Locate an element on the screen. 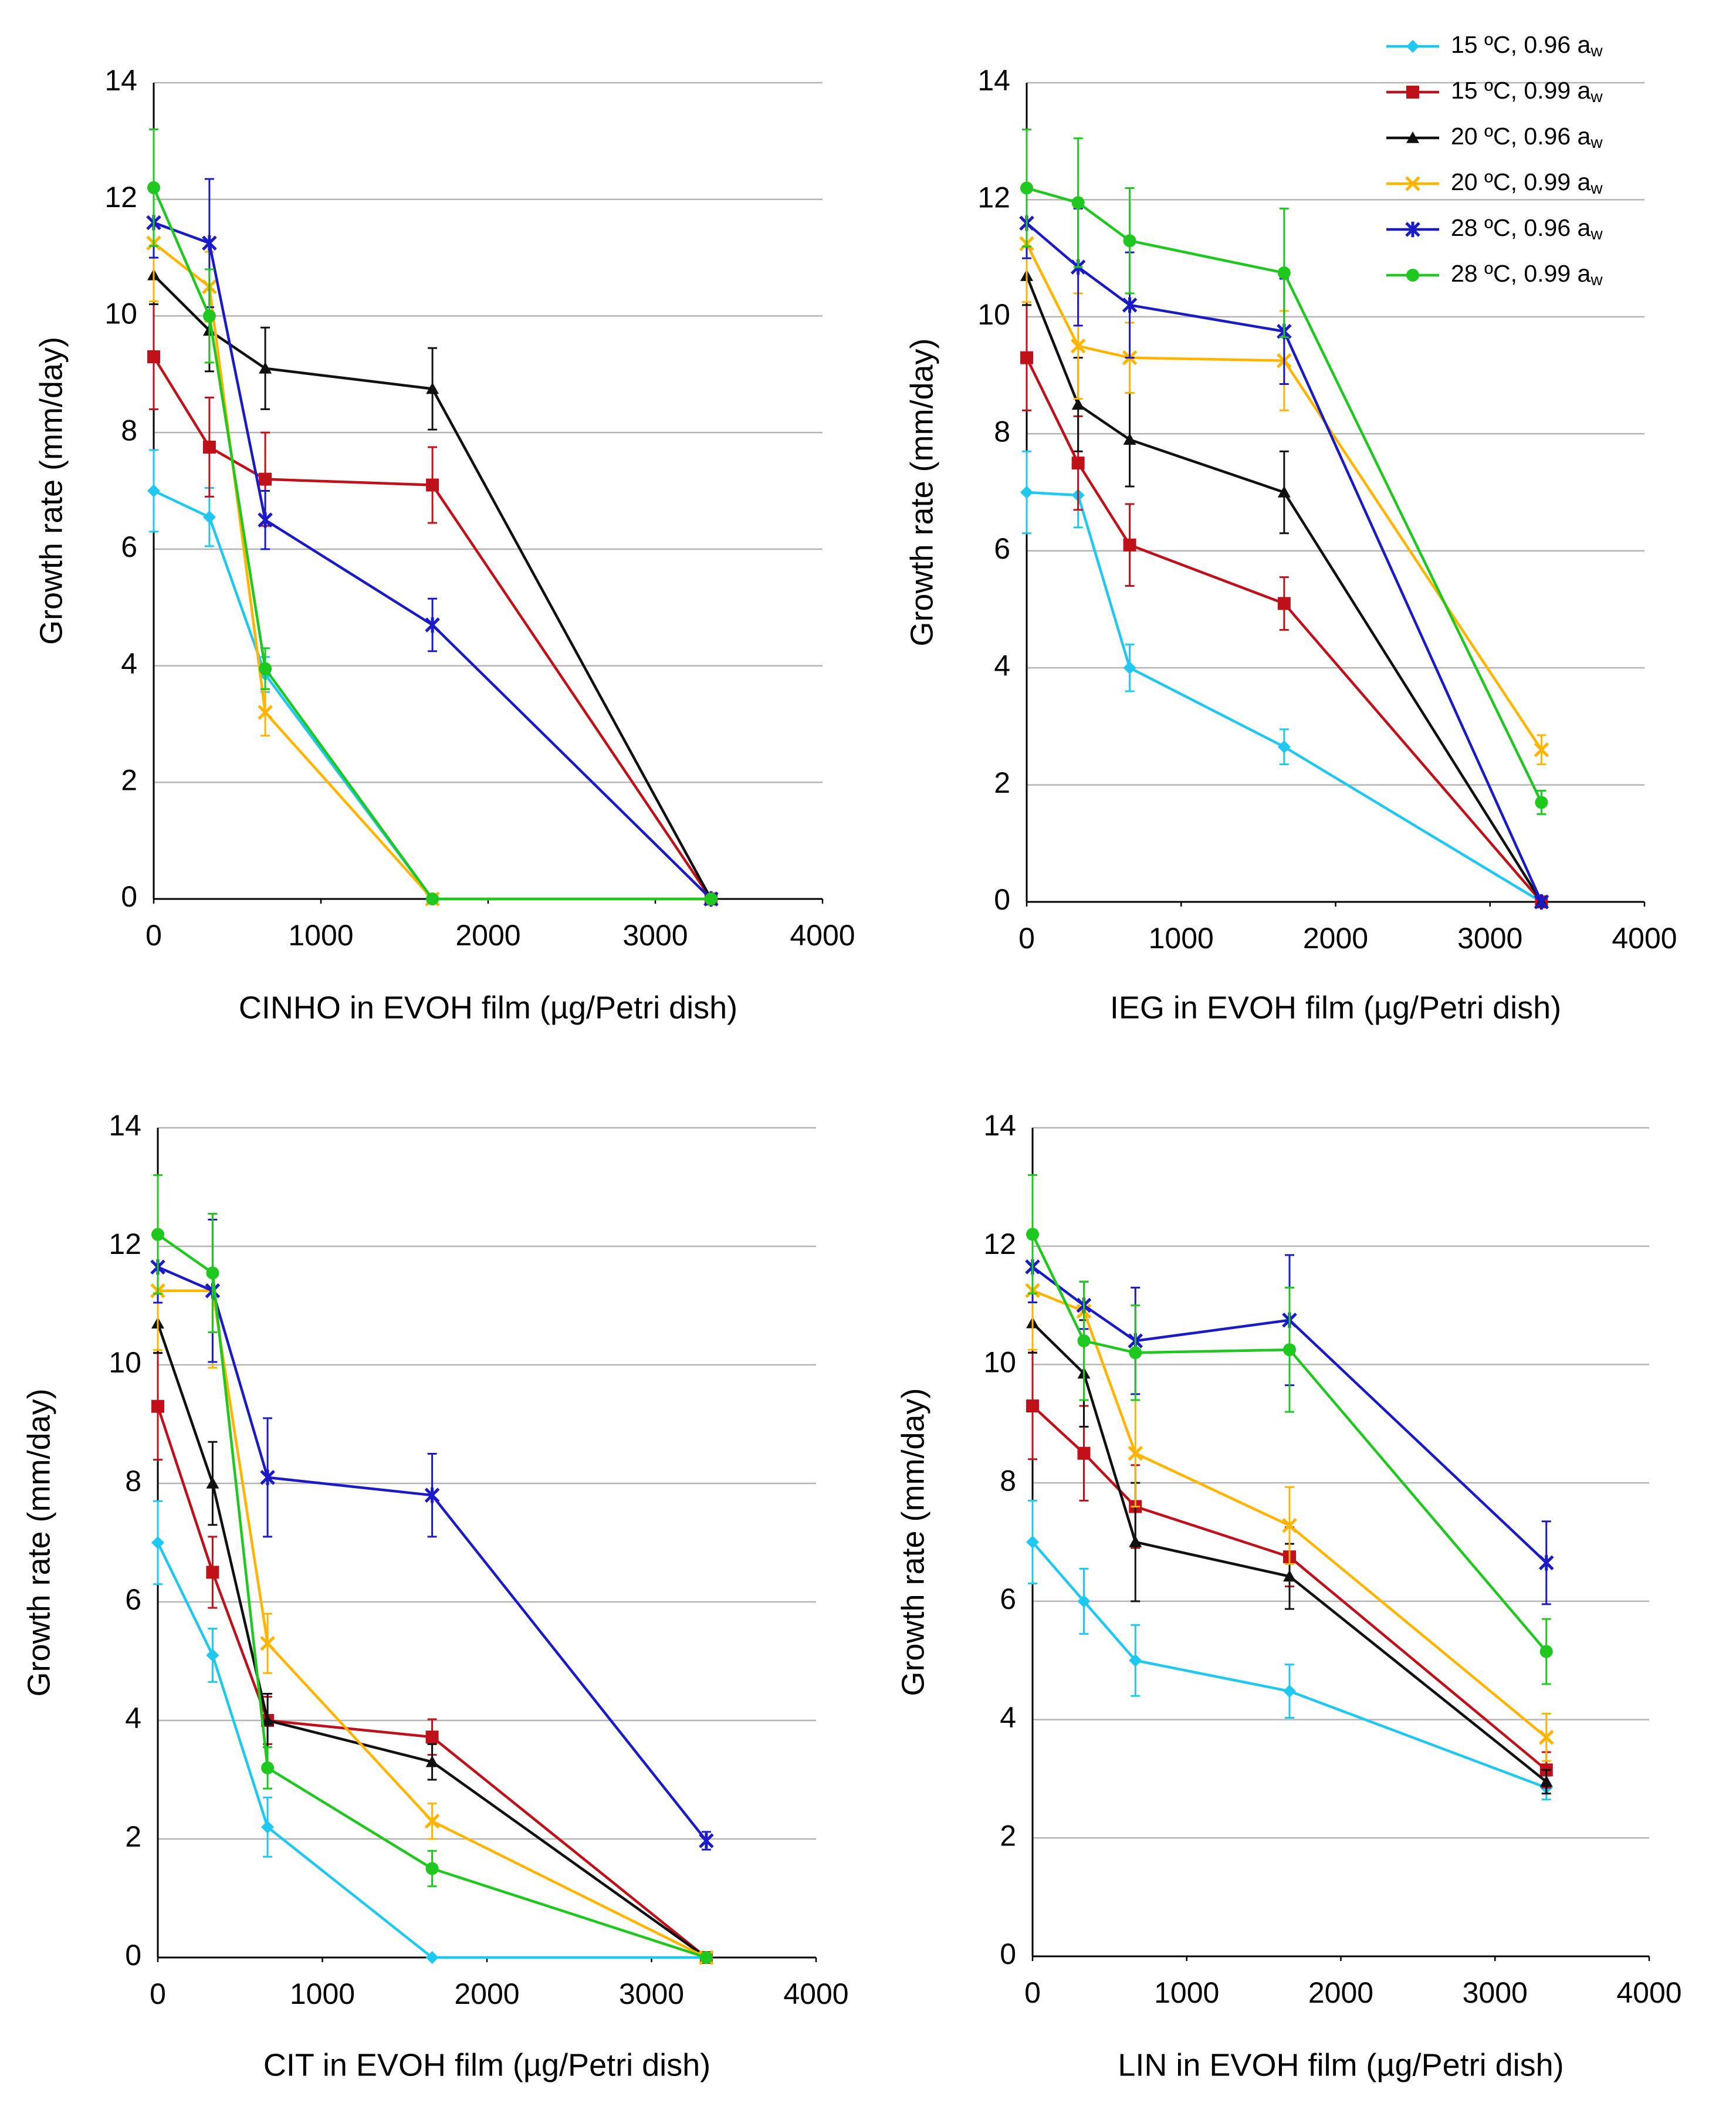 The image size is (1736, 2113). x-axis-label: IEG in EVOH film (µg/Petri dish) is located at coordinates (1335, 1007).